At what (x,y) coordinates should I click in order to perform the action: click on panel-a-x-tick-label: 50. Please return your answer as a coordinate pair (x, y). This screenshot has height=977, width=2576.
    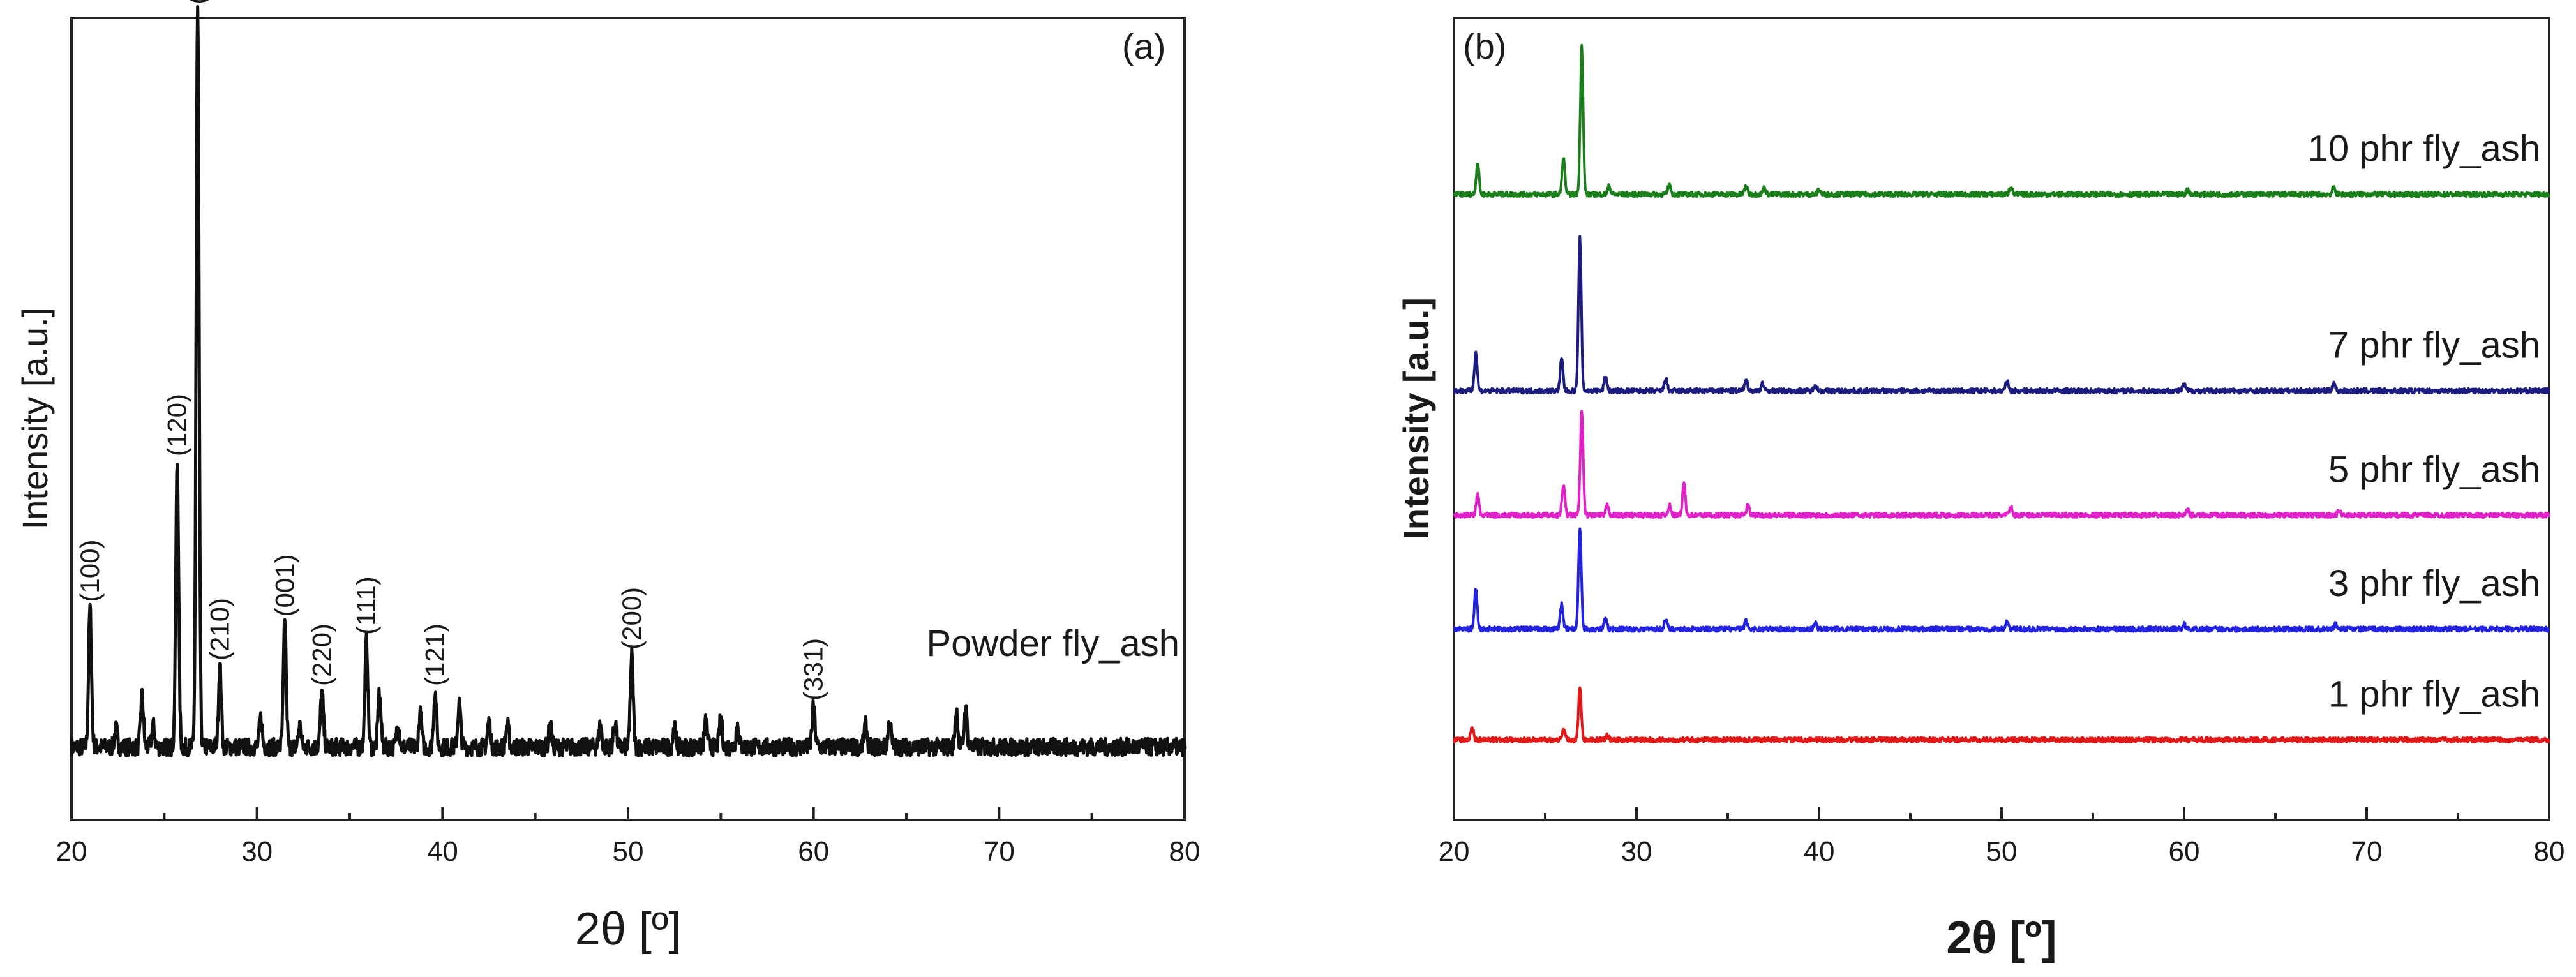
    Looking at the image, I should click on (628, 851).